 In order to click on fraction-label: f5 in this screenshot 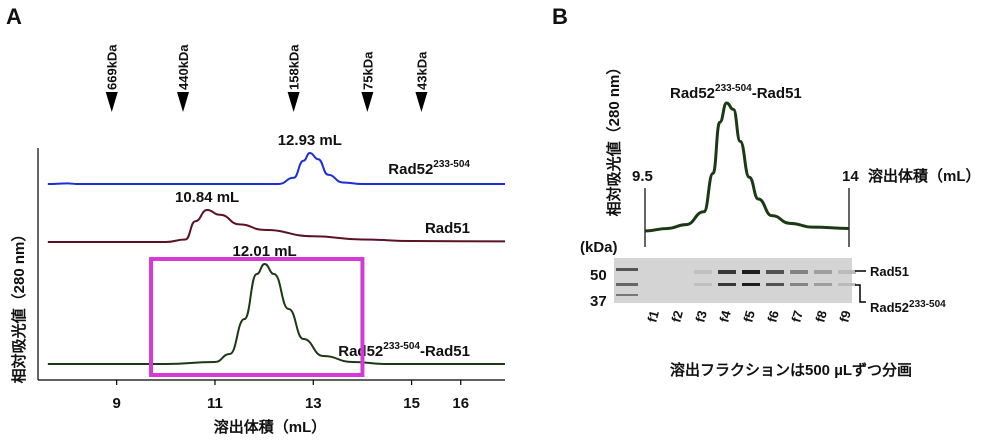, I will do `click(748, 316)`.